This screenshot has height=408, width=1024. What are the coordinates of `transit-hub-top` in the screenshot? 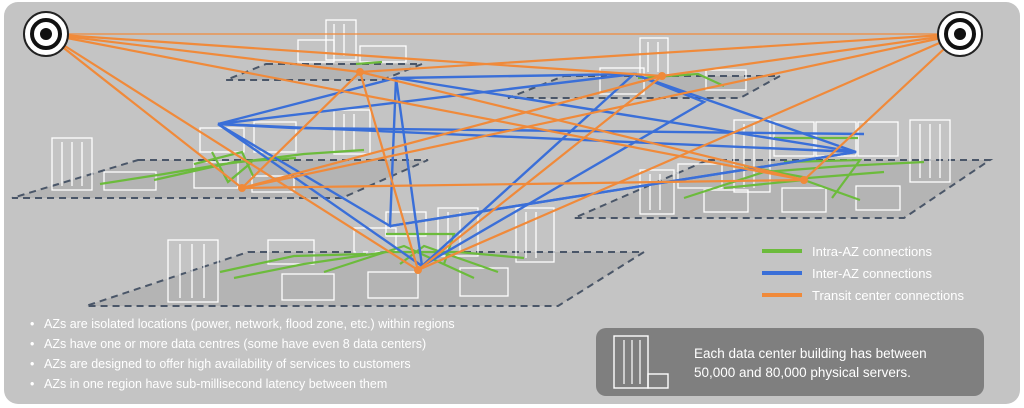 It's located at (360, 72).